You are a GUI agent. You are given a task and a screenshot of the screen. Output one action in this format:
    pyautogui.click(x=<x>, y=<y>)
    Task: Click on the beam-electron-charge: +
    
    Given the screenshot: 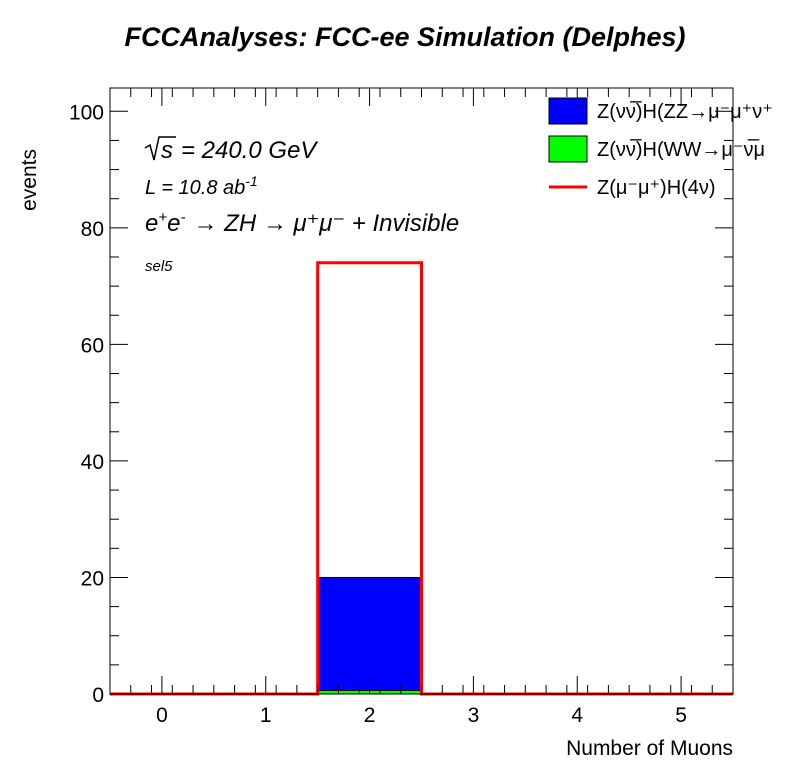 What is the action you would take?
    pyautogui.click(x=162, y=217)
    